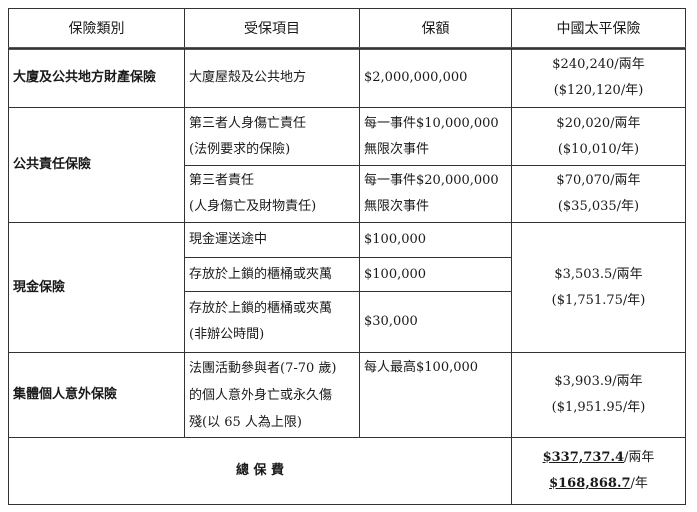 The height and width of the screenshot is (512, 697). Describe the element at coordinates (227, 334) in the screenshot. I see `cell-text: (非辦公時間)` at that location.